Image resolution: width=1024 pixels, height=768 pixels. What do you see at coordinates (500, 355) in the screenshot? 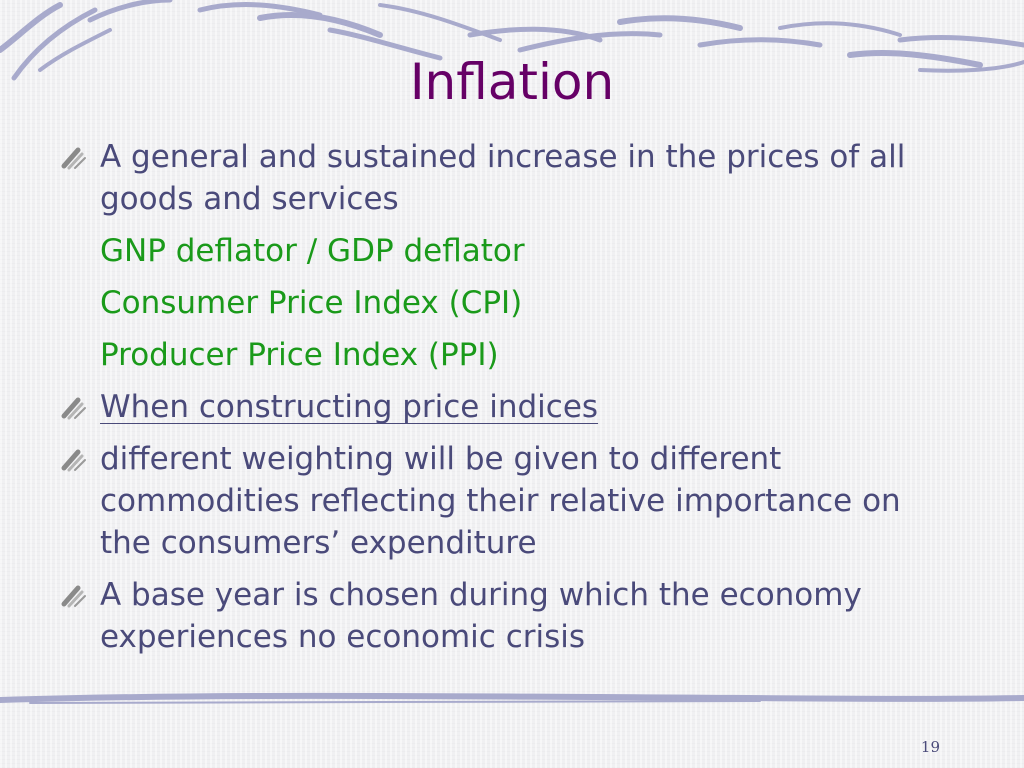
I see `list-item: Producer Price Index (PPI)` at bounding box center [500, 355].